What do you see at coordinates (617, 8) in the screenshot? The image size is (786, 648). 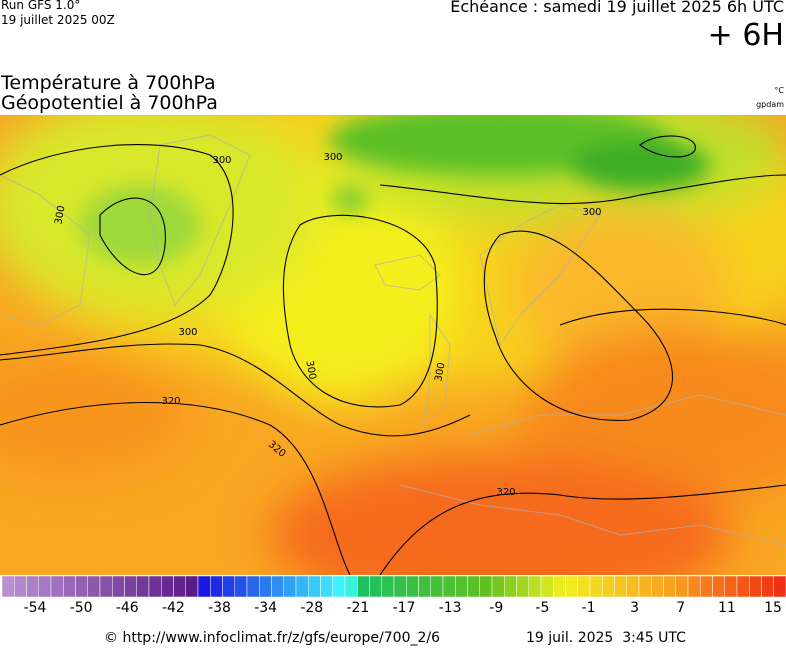 I see `echeance: Echéance : samedi 19 juillet 2025 6h UTC` at bounding box center [617, 8].